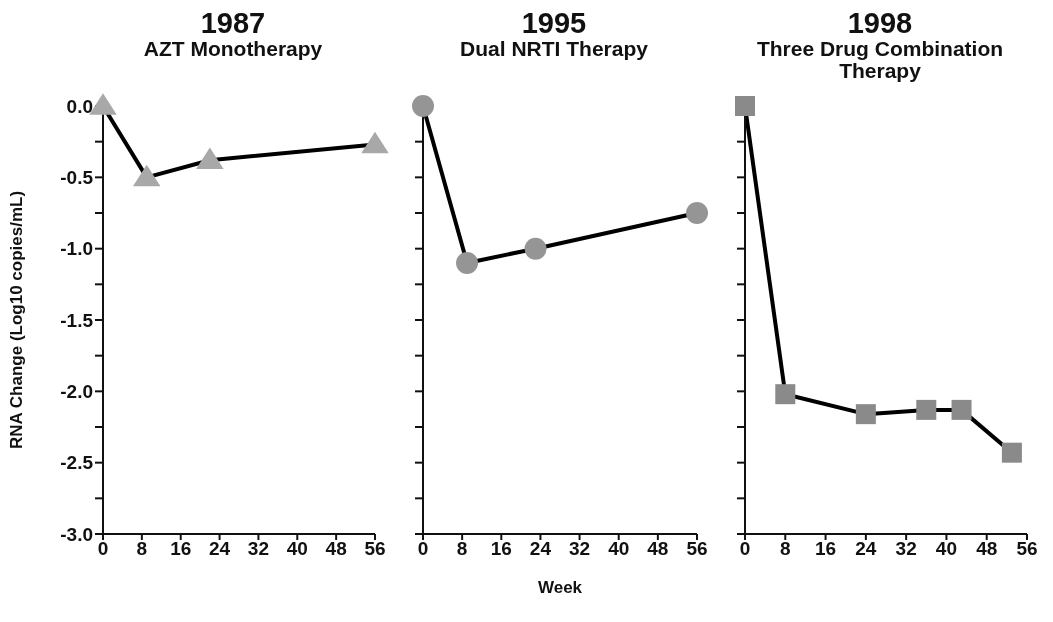 The width and height of the screenshot is (1053, 622). I want to click on chart-subtitle: Dual NRTI Therapy, so click(554, 48).